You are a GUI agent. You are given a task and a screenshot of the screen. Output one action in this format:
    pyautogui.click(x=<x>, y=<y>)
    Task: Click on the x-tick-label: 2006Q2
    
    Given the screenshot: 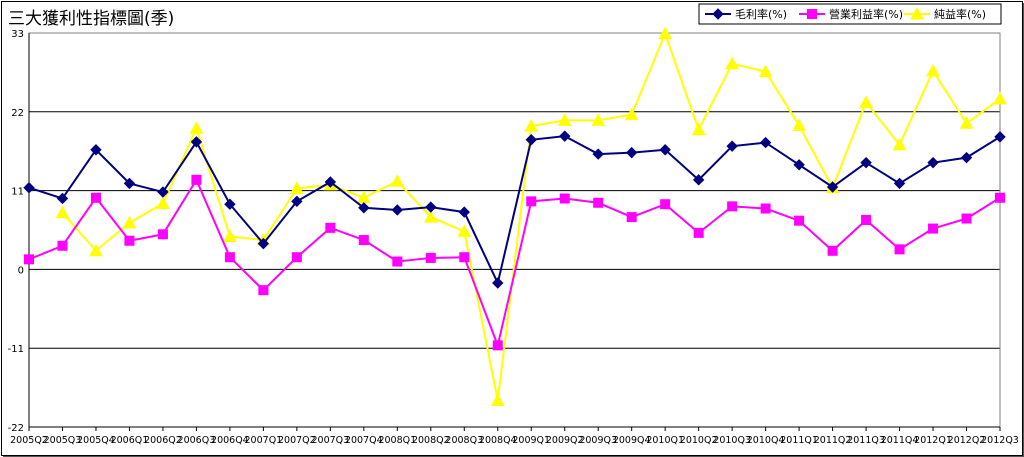 What is the action you would take?
    pyautogui.click(x=163, y=440)
    